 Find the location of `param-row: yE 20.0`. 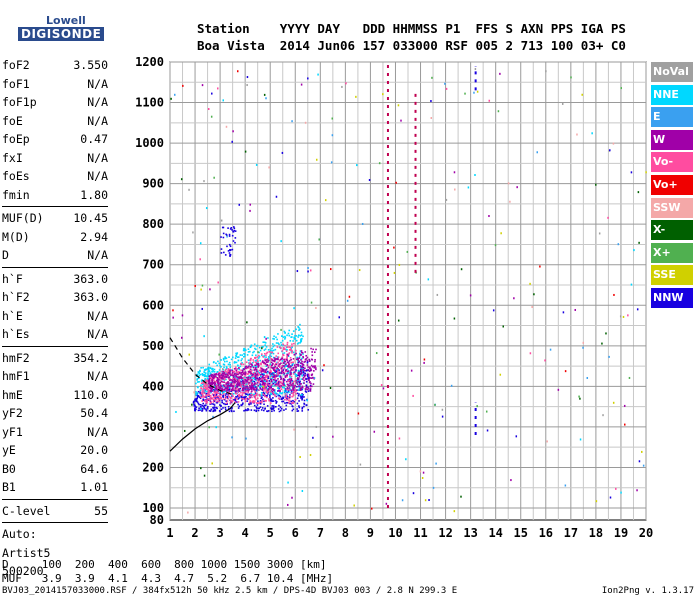

param-row: yE 20.0 is located at coordinates (55, 450).